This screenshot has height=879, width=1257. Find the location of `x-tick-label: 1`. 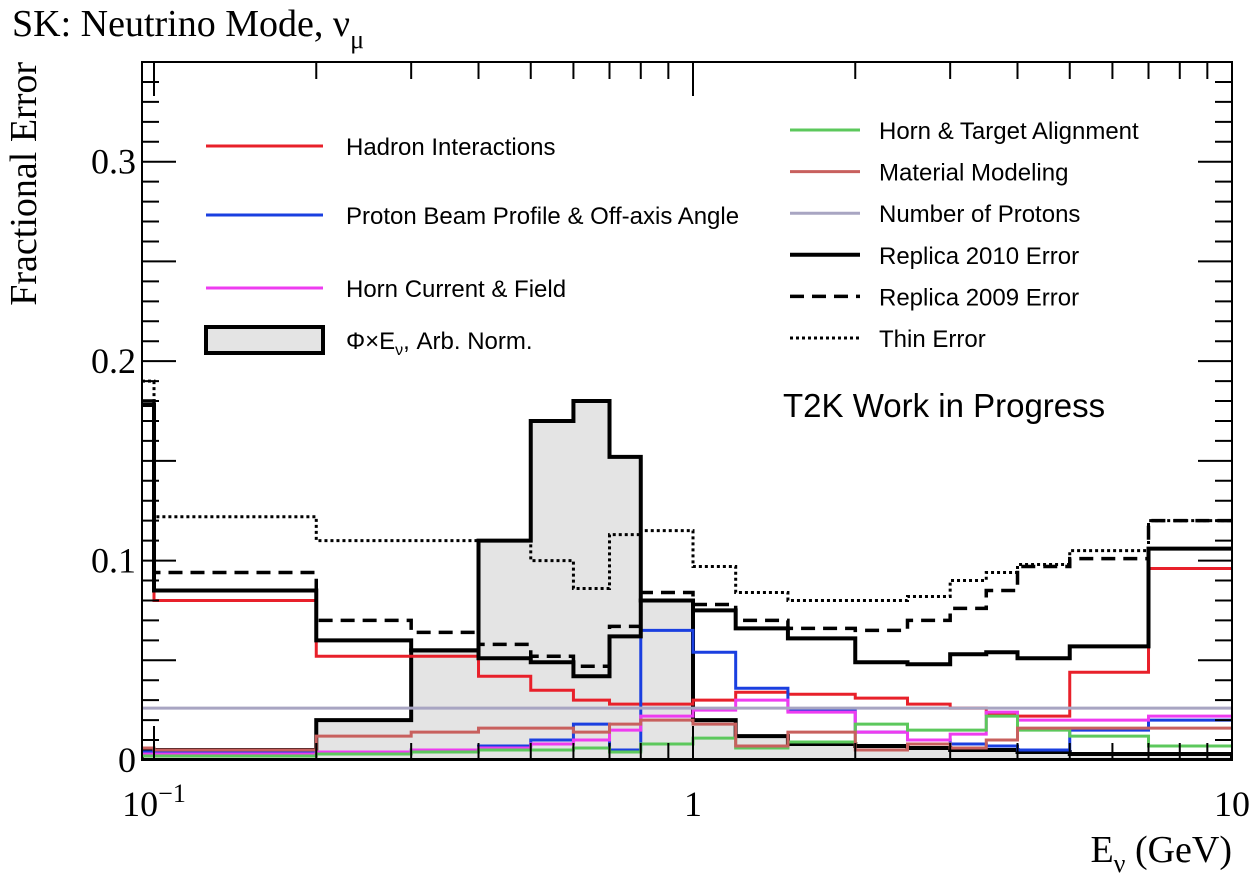

x-tick-label: 1 is located at coordinates (693, 804).